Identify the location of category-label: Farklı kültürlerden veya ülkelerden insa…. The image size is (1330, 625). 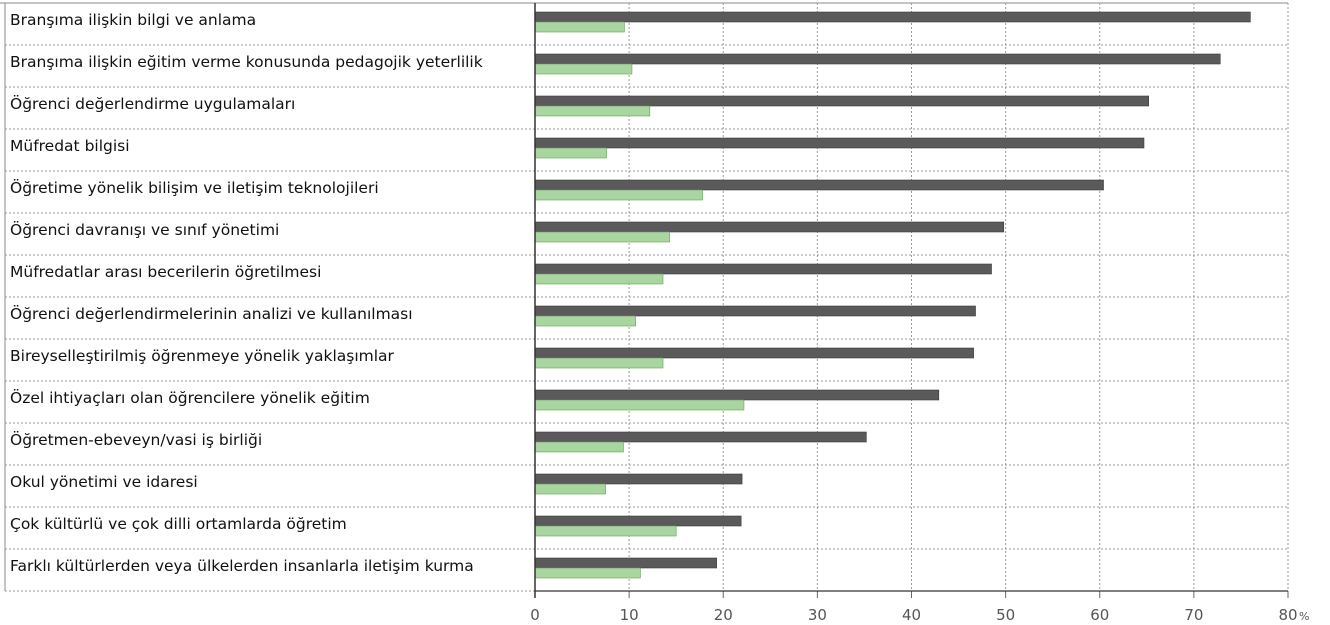
(242, 566).